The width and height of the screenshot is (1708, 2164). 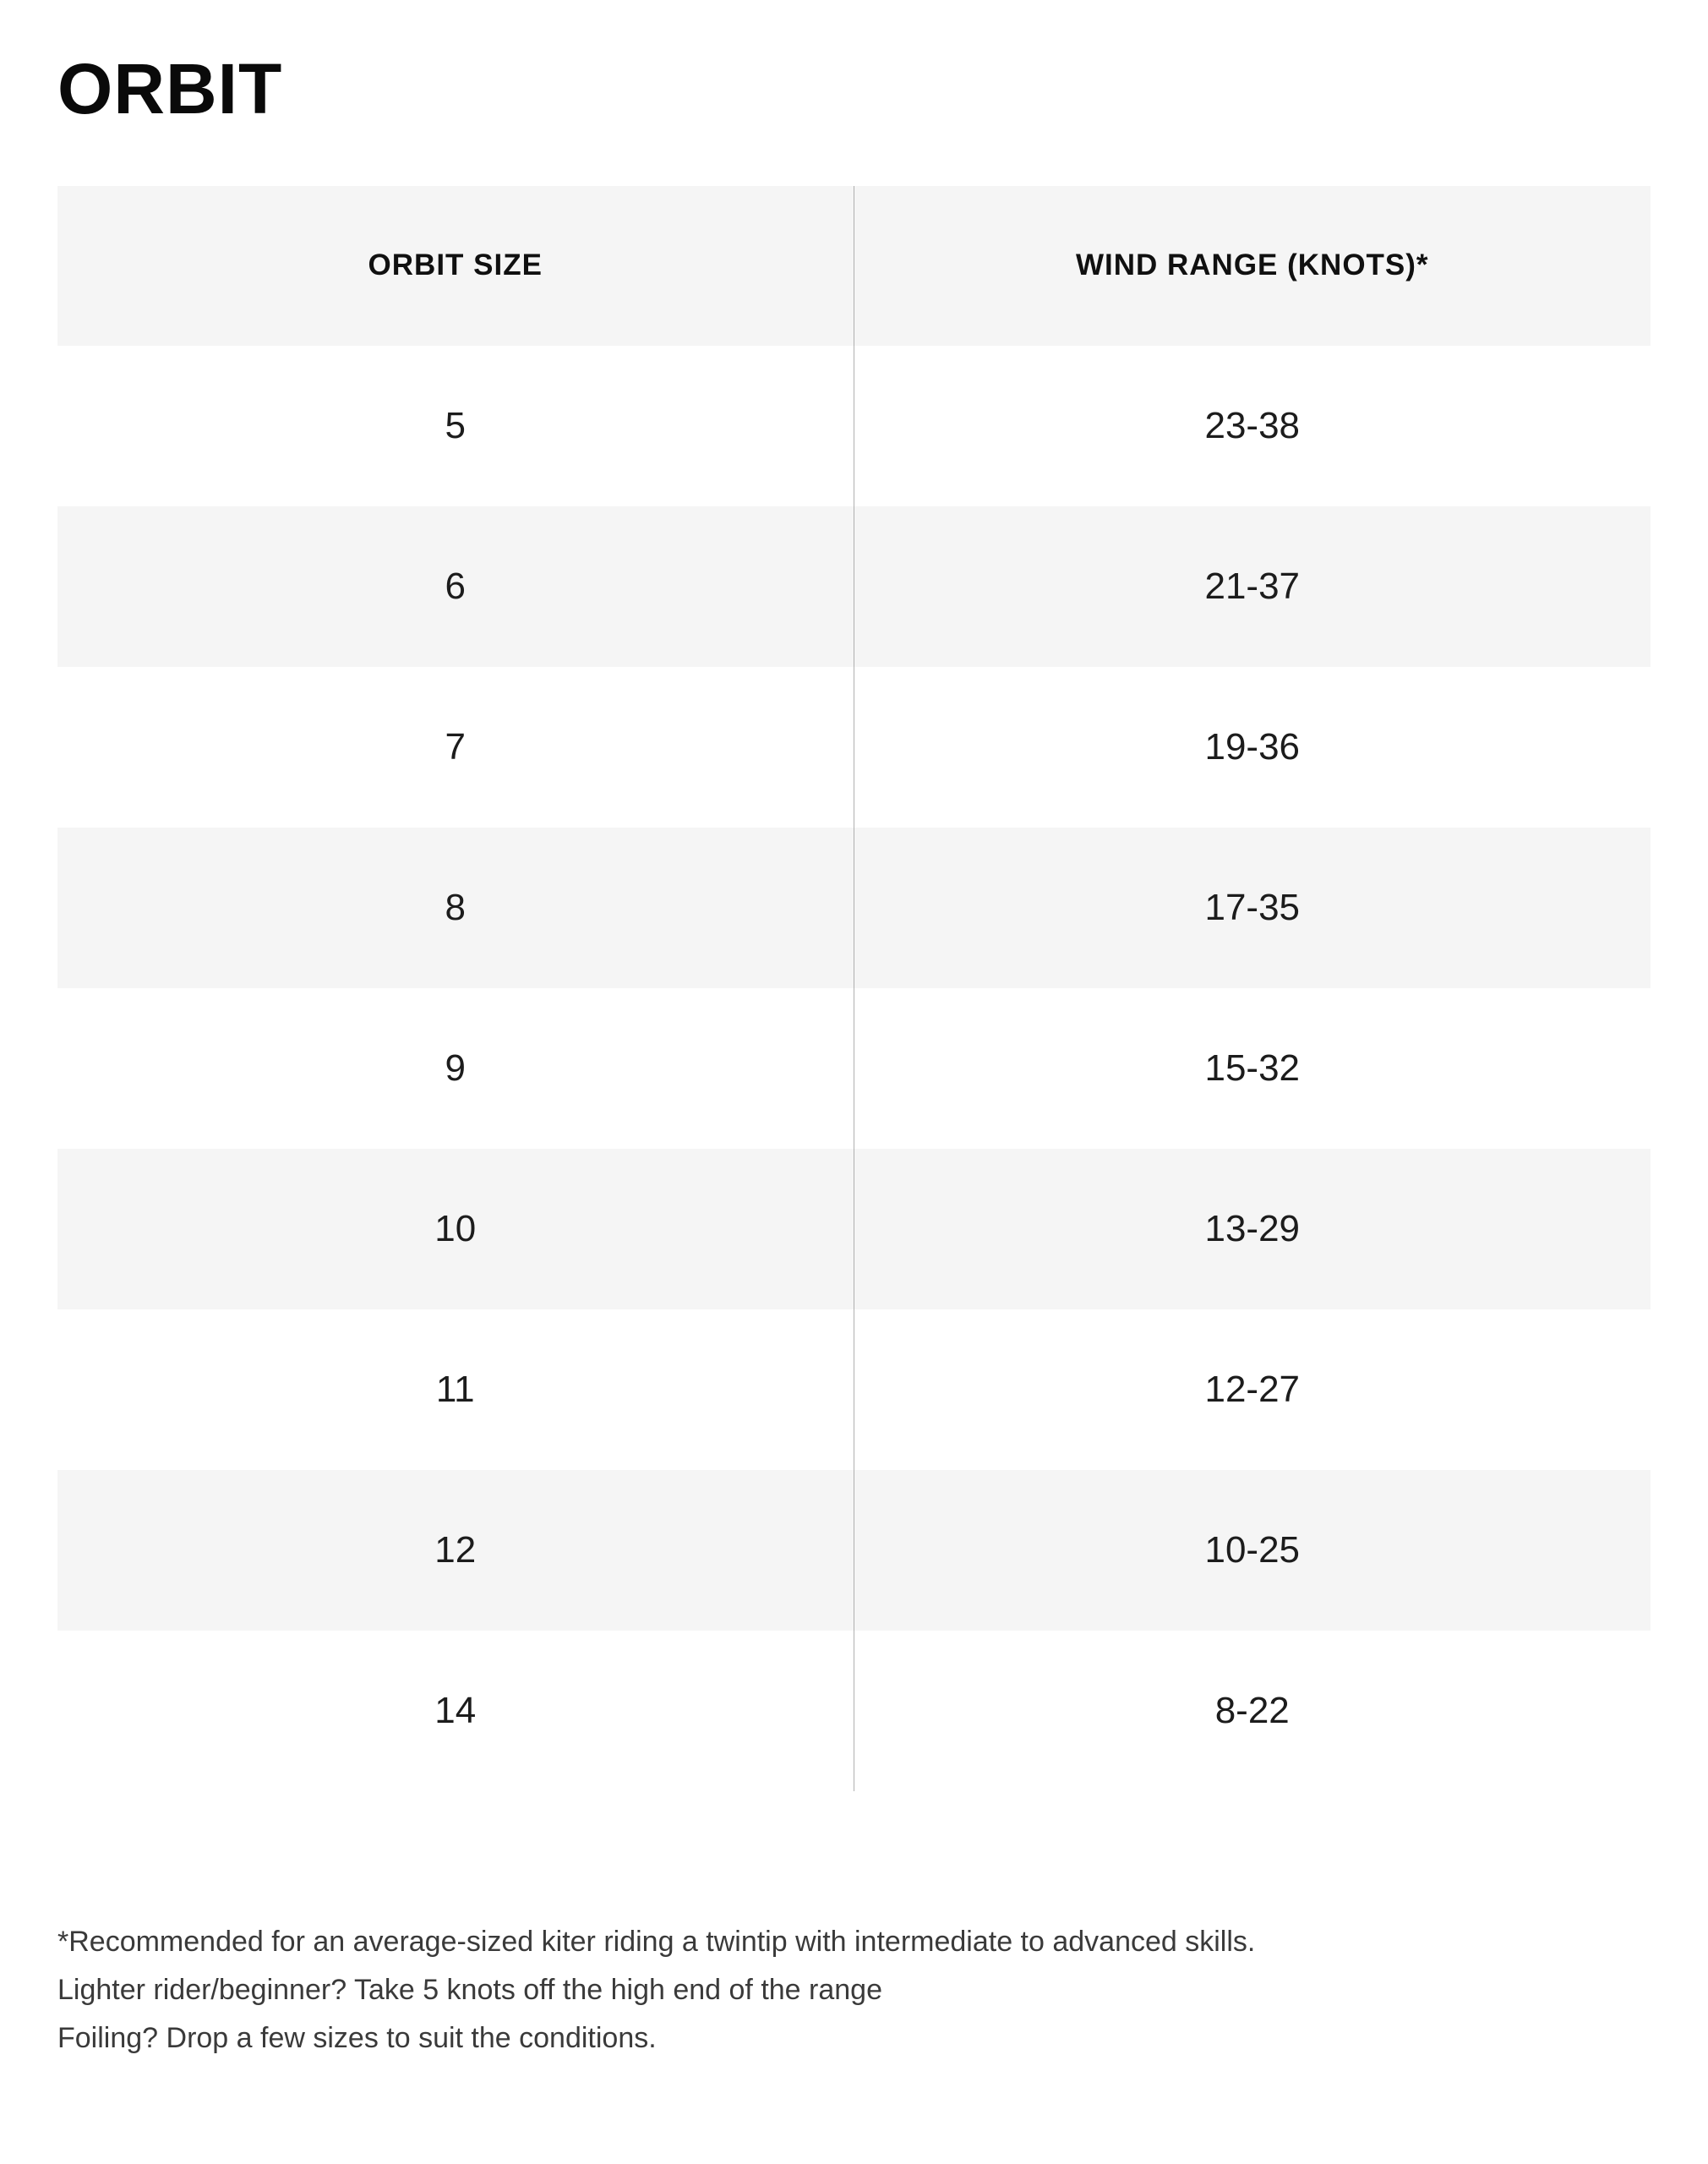 I want to click on table-cell-size: 9, so click(x=455, y=1068).